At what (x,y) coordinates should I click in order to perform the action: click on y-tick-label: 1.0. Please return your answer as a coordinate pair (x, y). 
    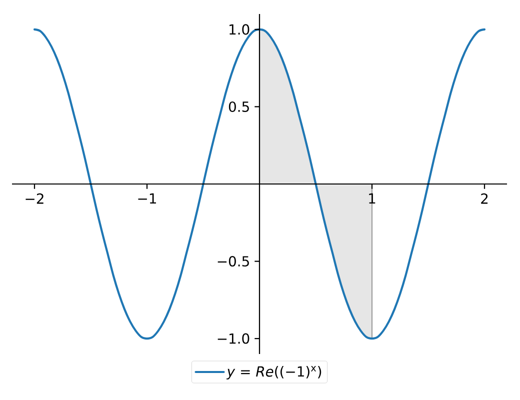
    Looking at the image, I should click on (240, 29).